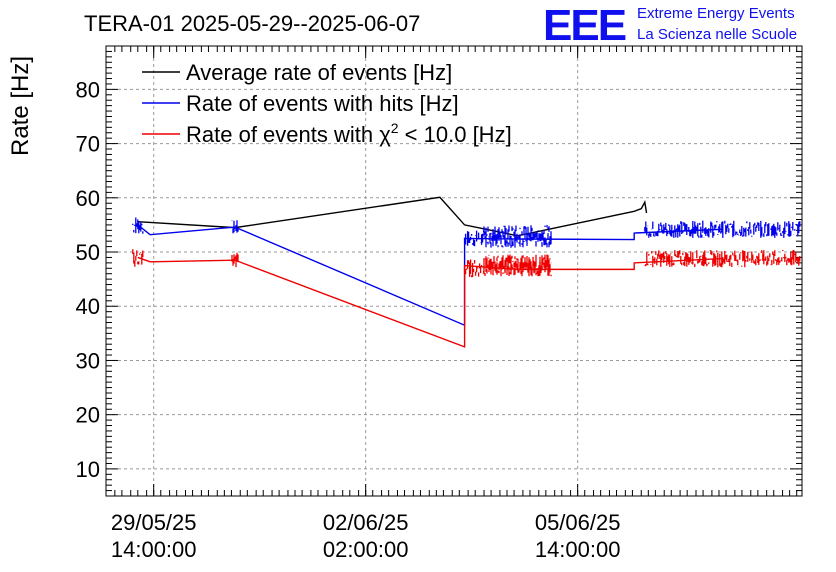  I want to click on logo-mark: EEE, so click(584, 25).